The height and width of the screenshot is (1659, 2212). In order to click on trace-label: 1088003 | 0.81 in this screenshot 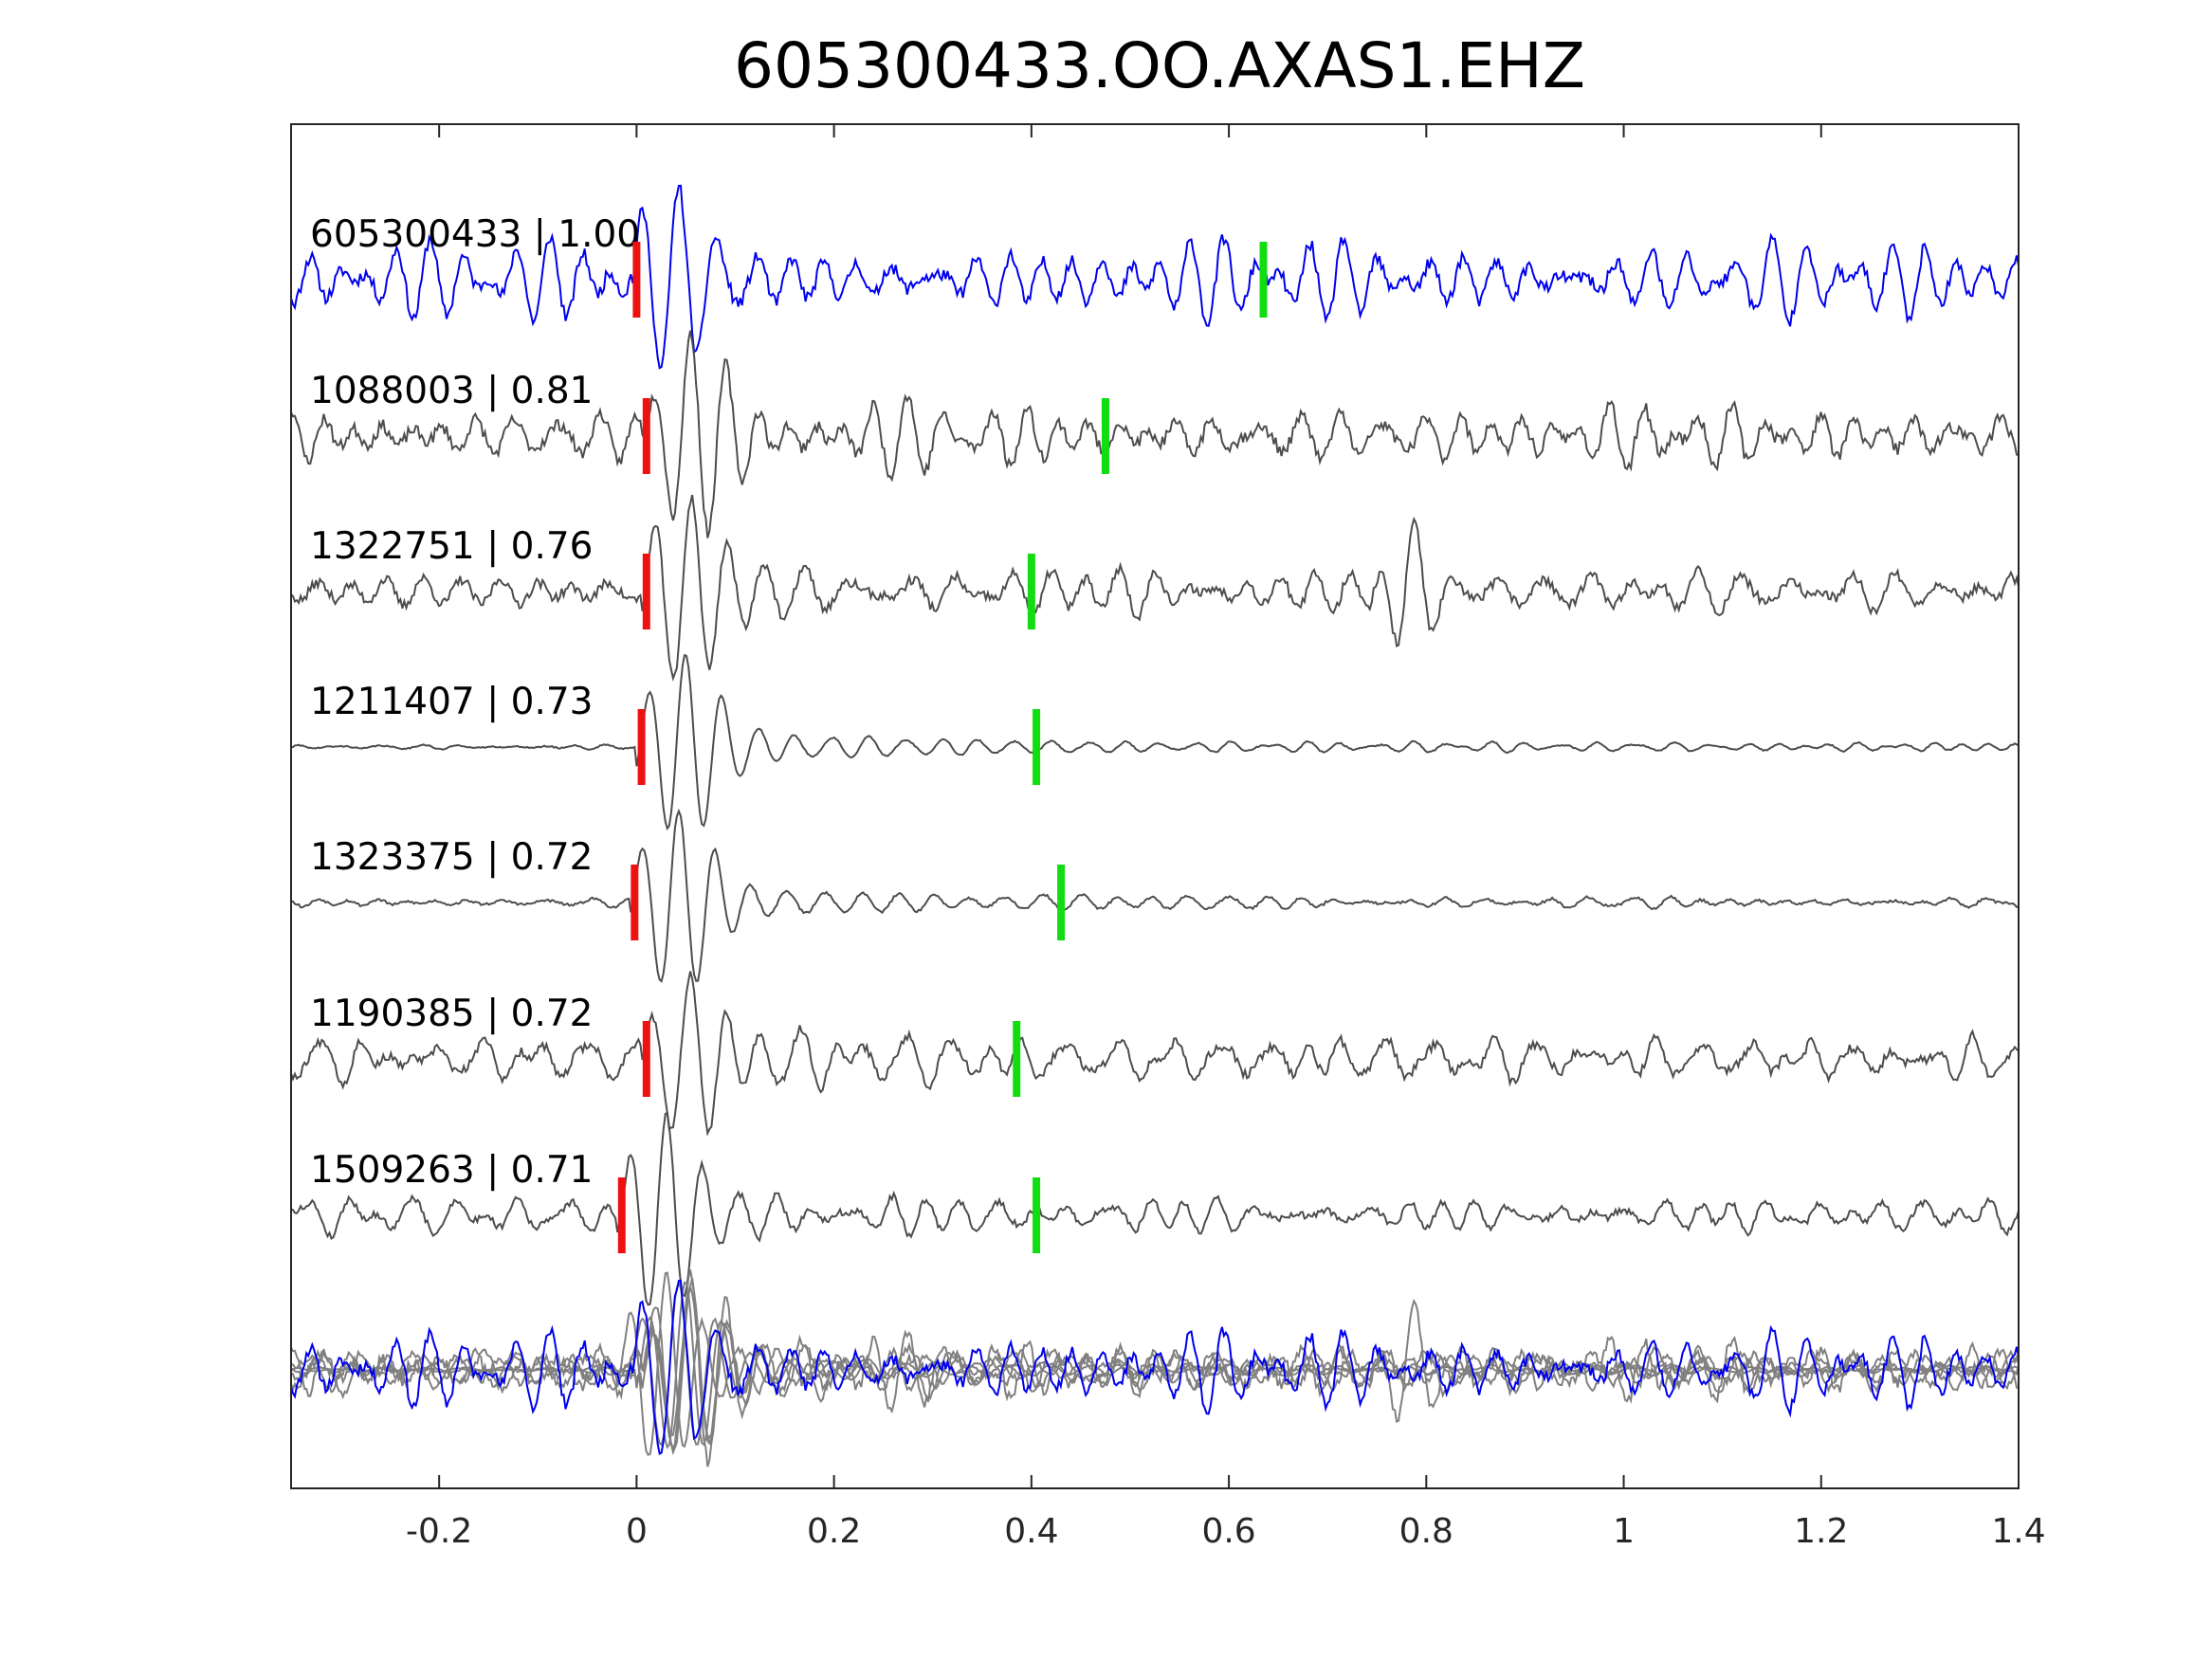, I will do `click(451, 391)`.